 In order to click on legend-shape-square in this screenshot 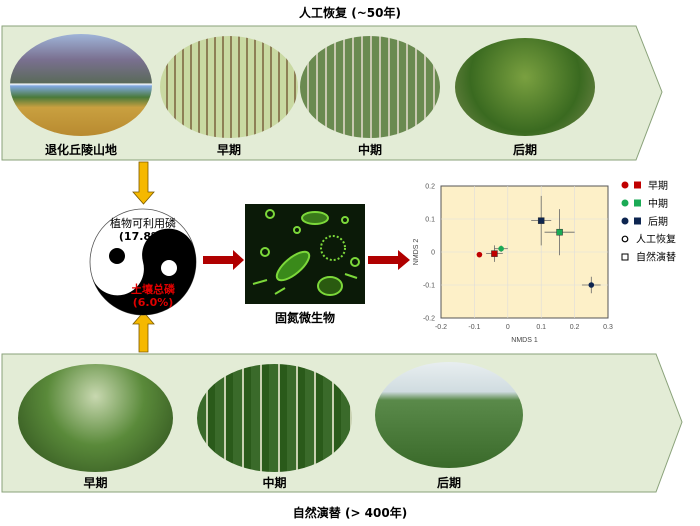, I will do `click(625, 257)`.